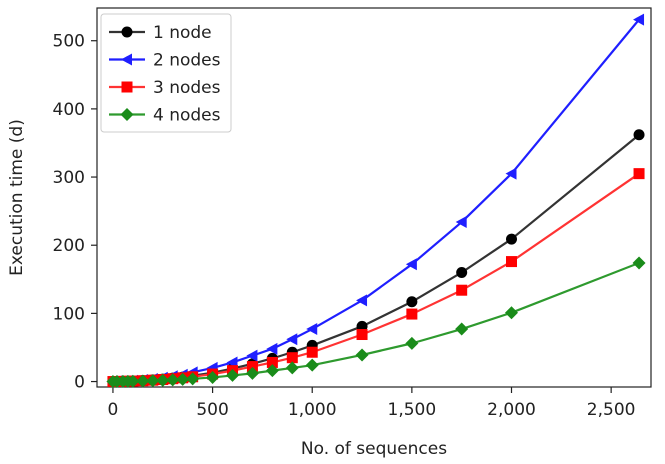 The width and height of the screenshot is (665, 464). What do you see at coordinates (187, 116) in the screenshot?
I see `legend-label: 4 nodes` at bounding box center [187, 116].